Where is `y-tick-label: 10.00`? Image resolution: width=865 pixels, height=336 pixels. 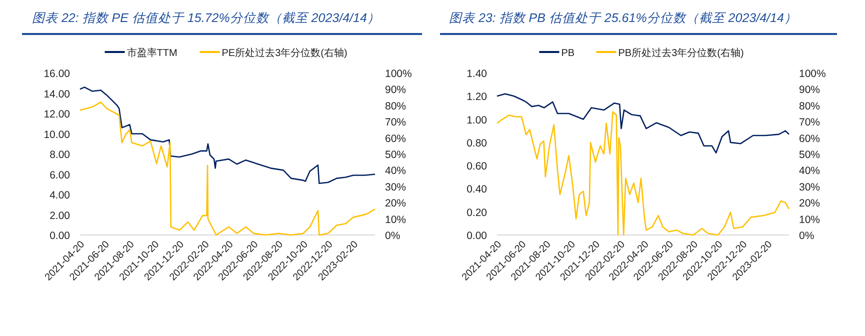
y-tick-label: 10.00 is located at coordinates (57, 134).